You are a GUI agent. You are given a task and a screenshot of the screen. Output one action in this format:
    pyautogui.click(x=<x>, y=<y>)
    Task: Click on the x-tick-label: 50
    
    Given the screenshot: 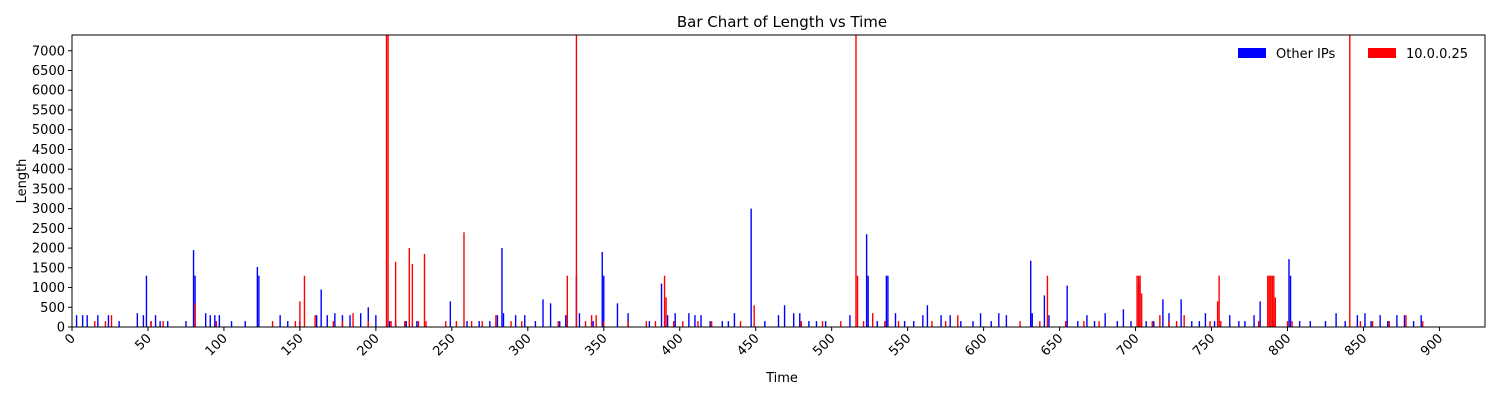 What is the action you would take?
    pyautogui.click(x=143, y=342)
    